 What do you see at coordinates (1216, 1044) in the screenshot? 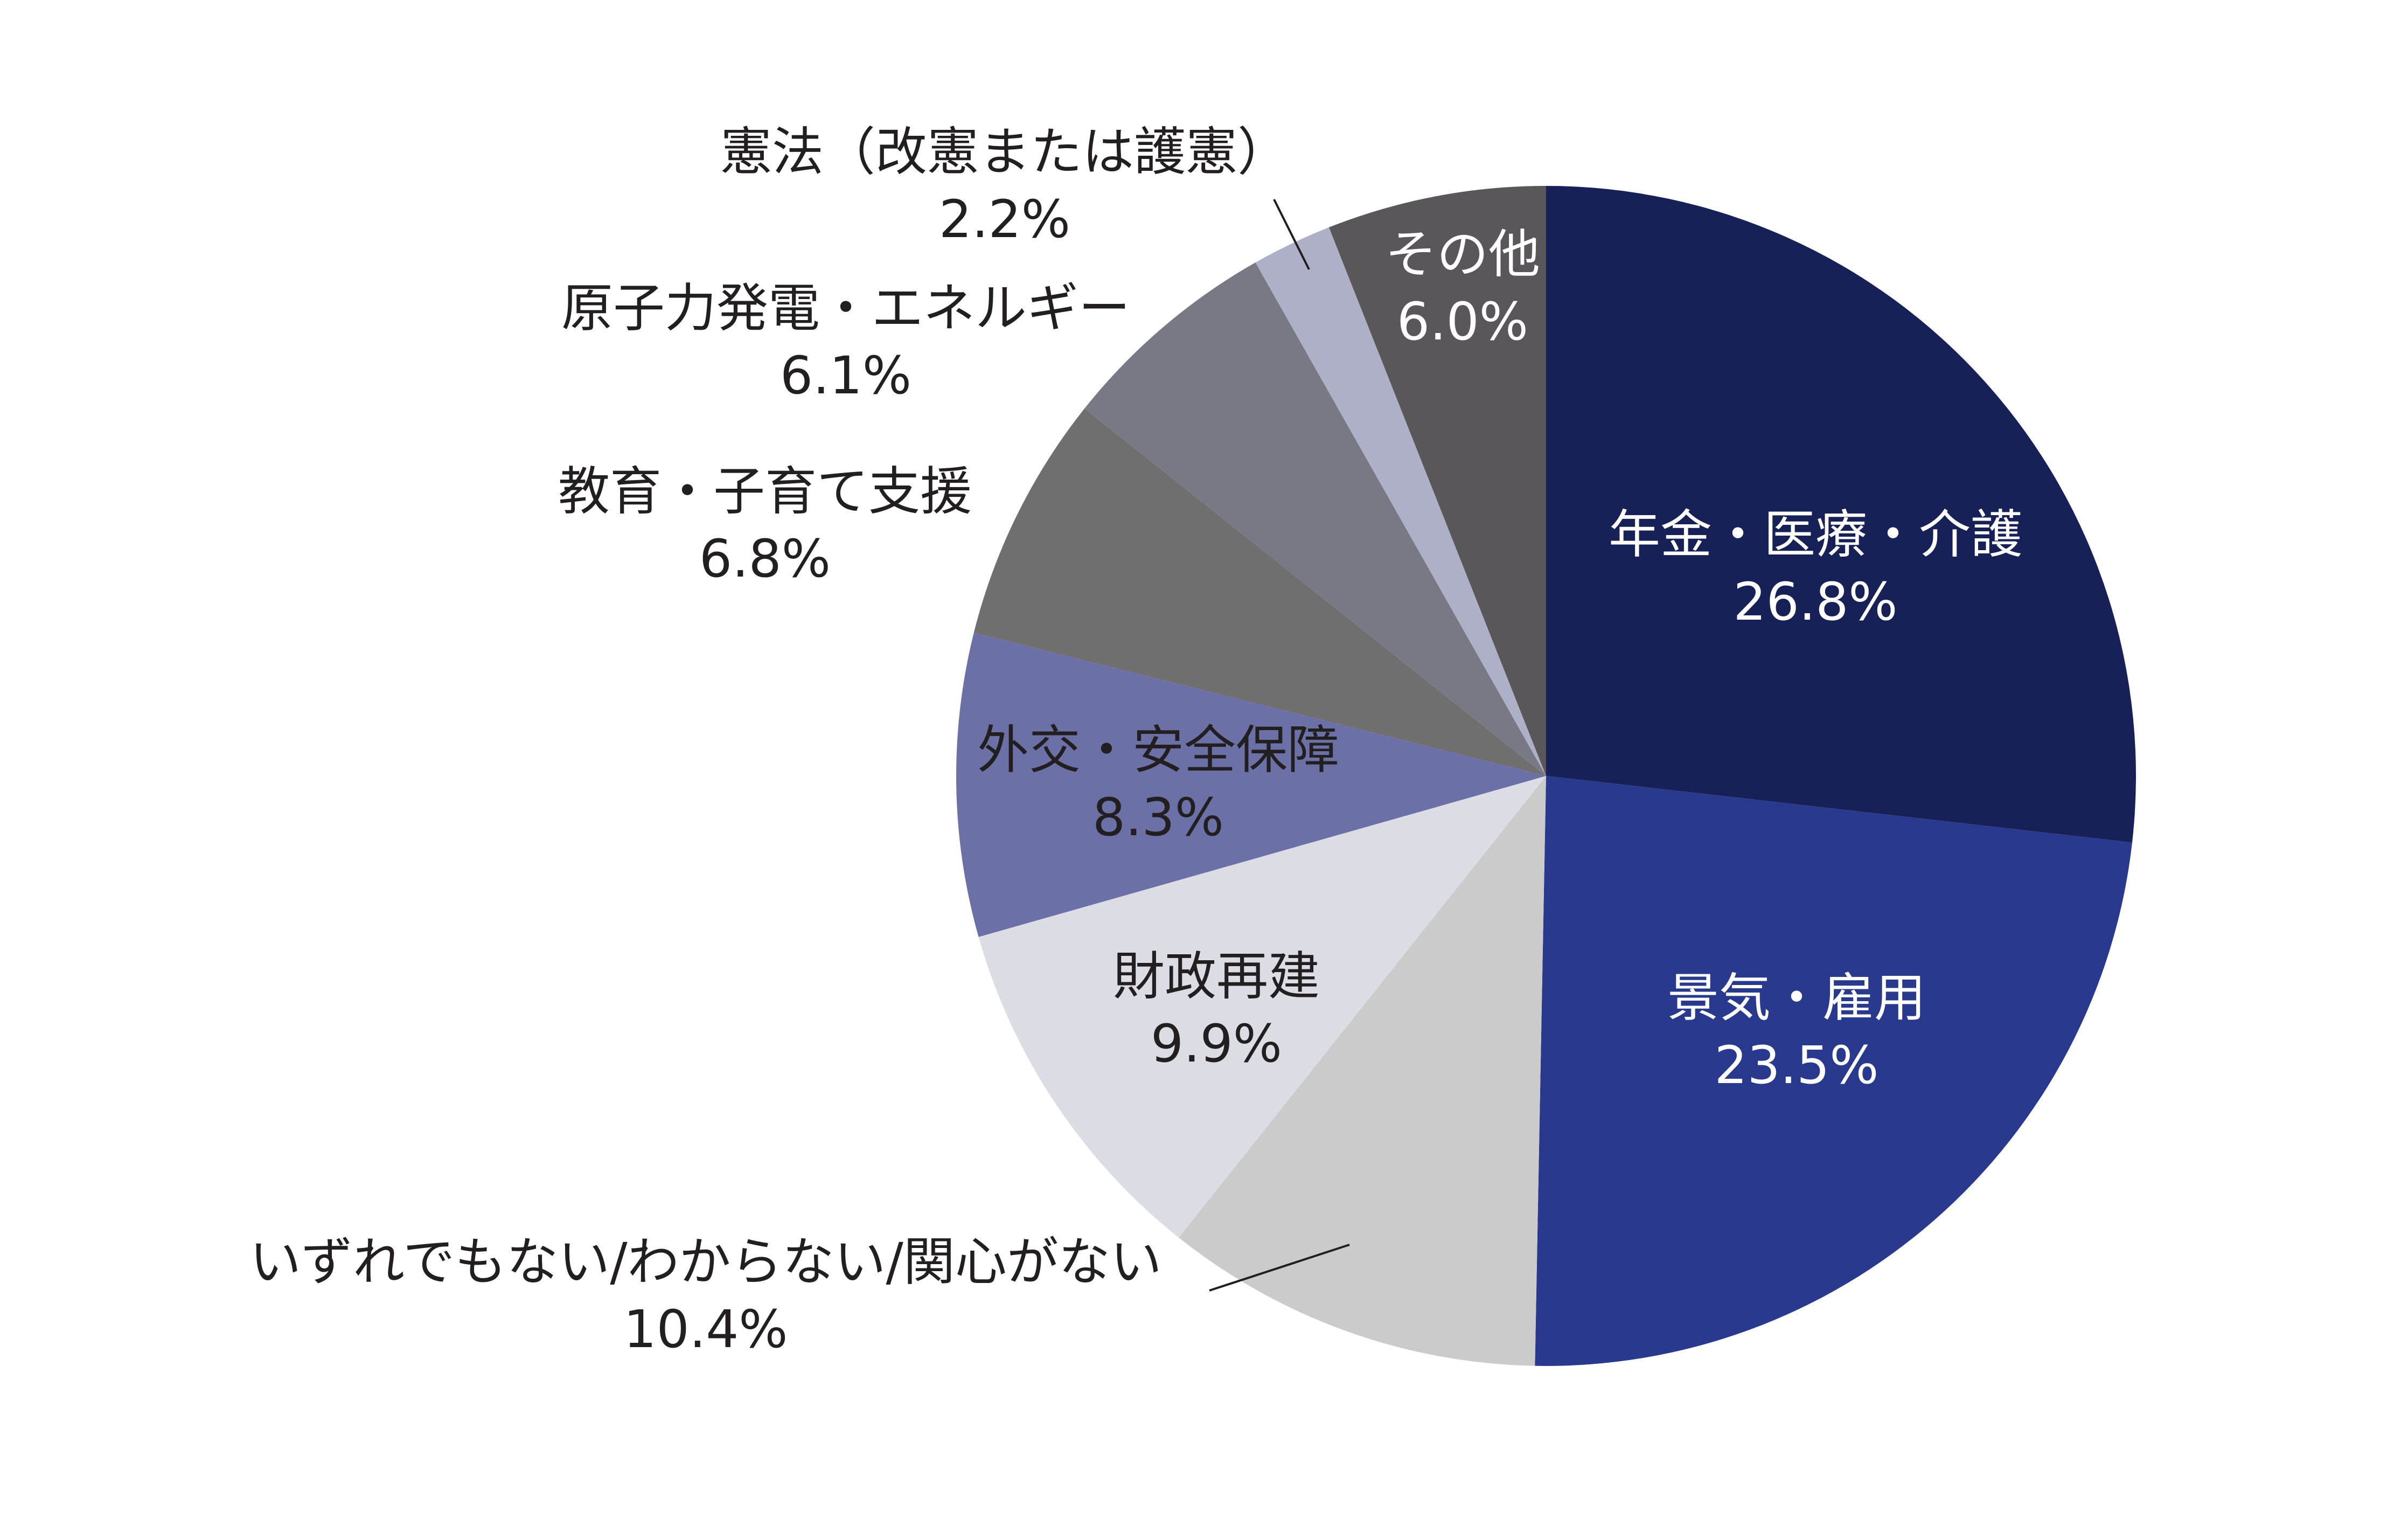
I see `slice-value-label-3: 9.9%` at bounding box center [1216, 1044].